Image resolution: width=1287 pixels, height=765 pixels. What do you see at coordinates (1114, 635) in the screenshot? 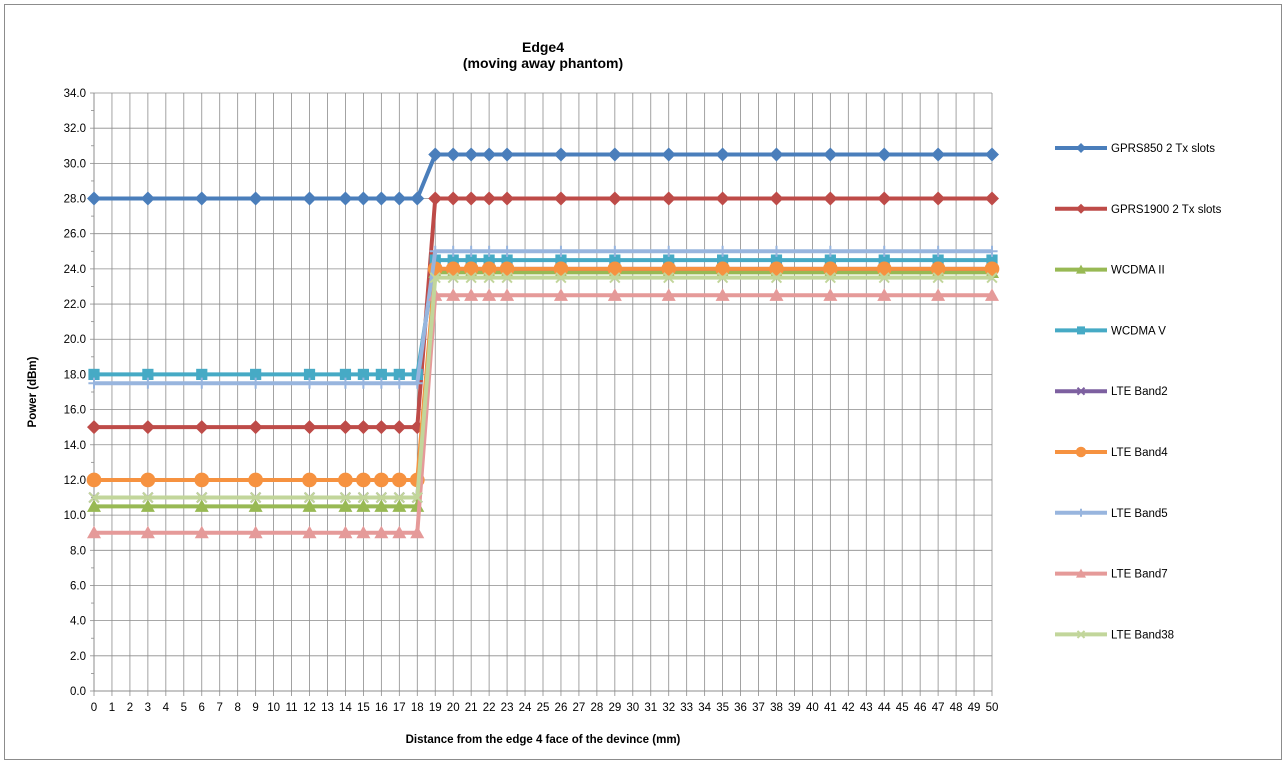
I see `legend-entry: LTE Band38` at bounding box center [1114, 635].